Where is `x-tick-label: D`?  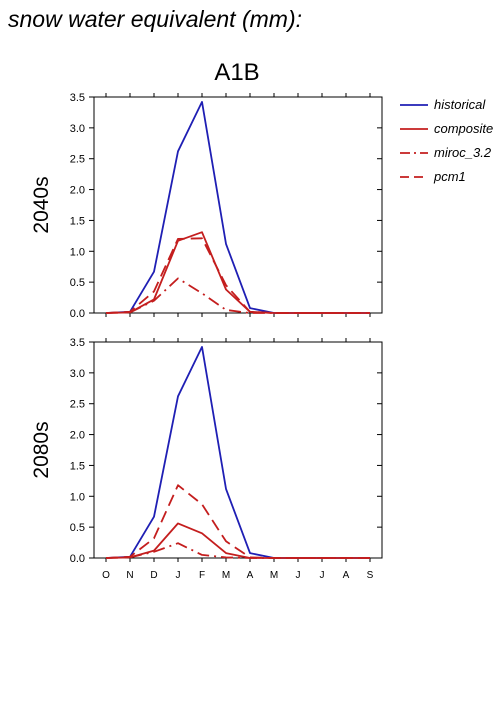 x-tick-label: D is located at coordinates (153, 575).